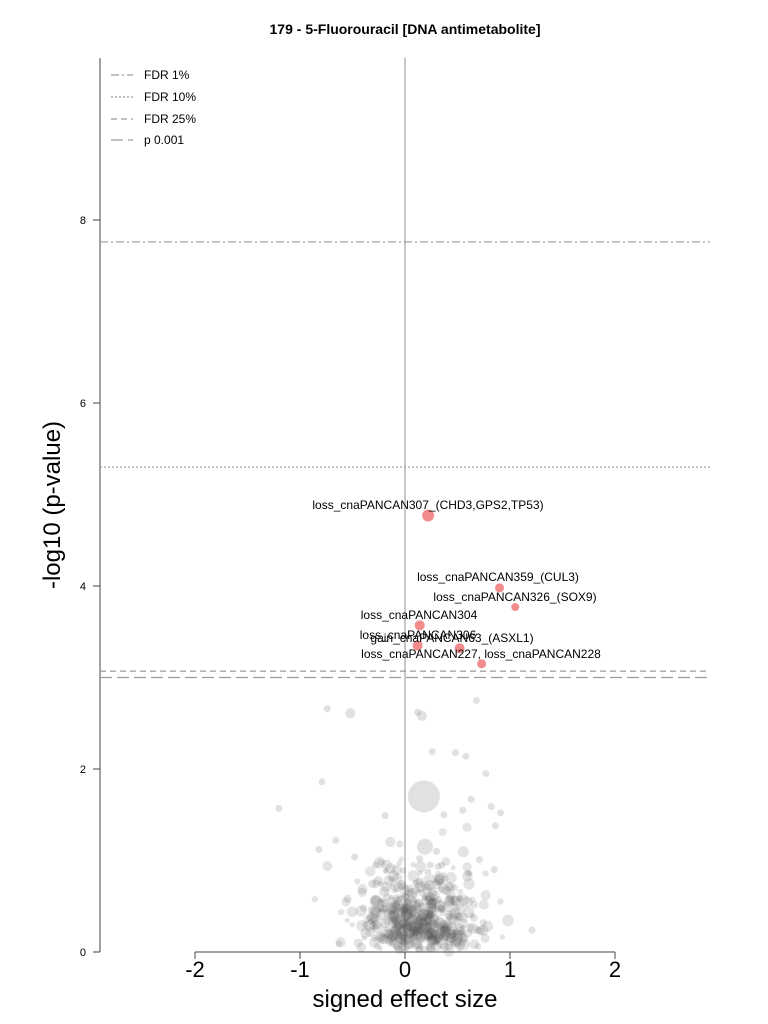 Image resolution: width=768 pixels, height=1024 pixels. What do you see at coordinates (419, 615) in the screenshot?
I see `point-label: loss_cnaPANCAN304` at bounding box center [419, 615].